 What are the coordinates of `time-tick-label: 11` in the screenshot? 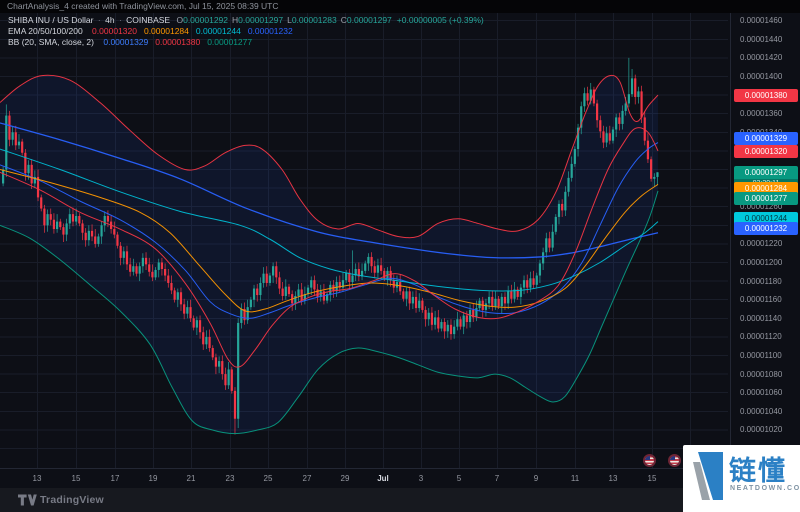 It's located at (575, 478).